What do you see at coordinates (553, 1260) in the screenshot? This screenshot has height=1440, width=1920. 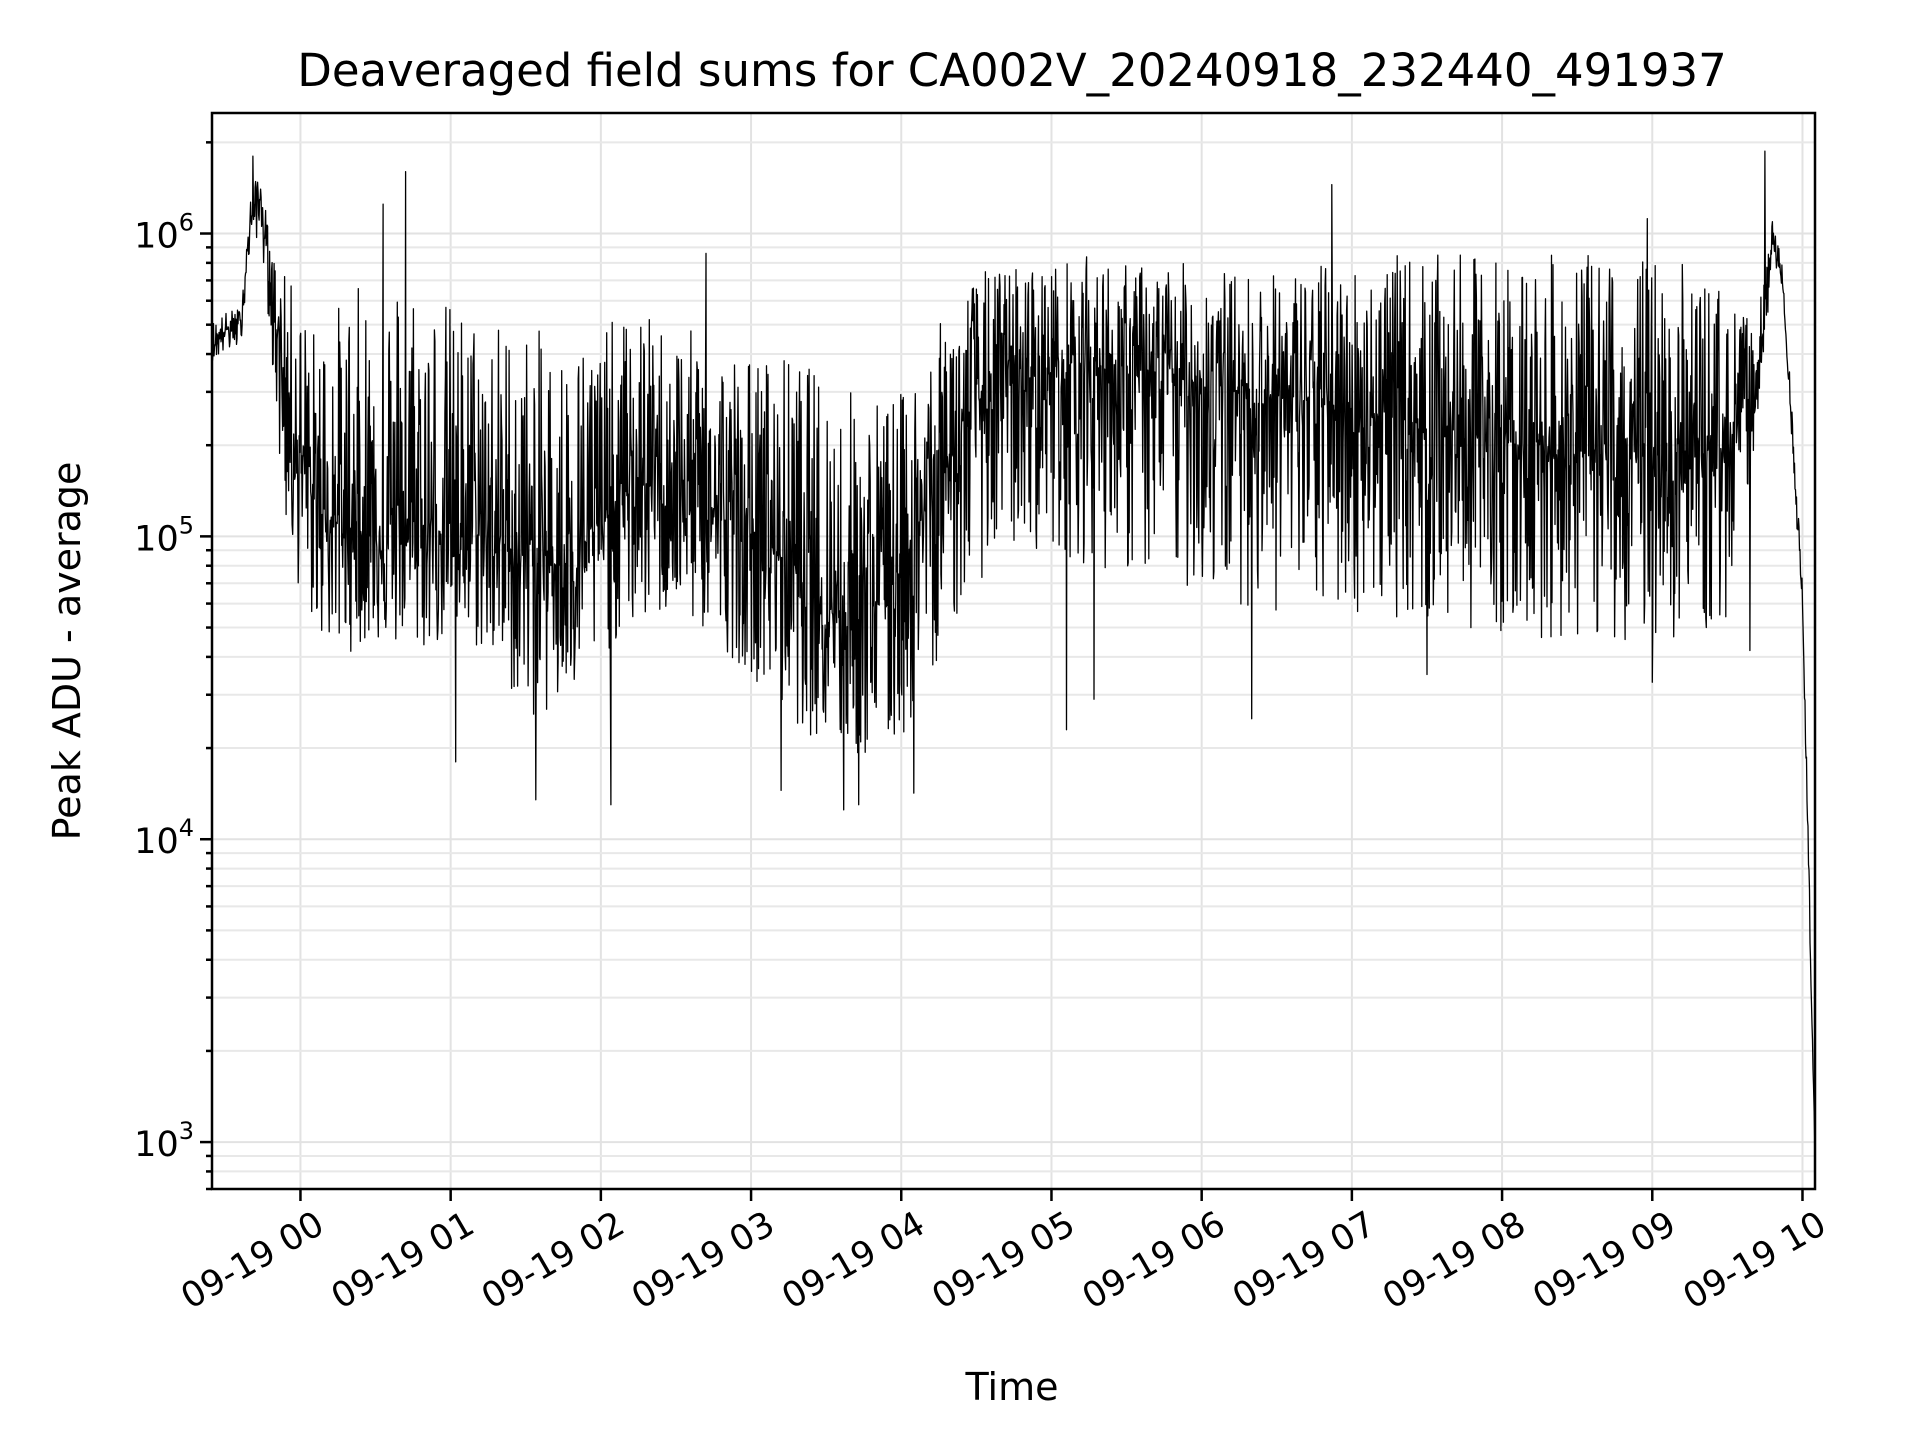 I see `x-tick-label: 09-19 02` at bounding box center [553, 1260].